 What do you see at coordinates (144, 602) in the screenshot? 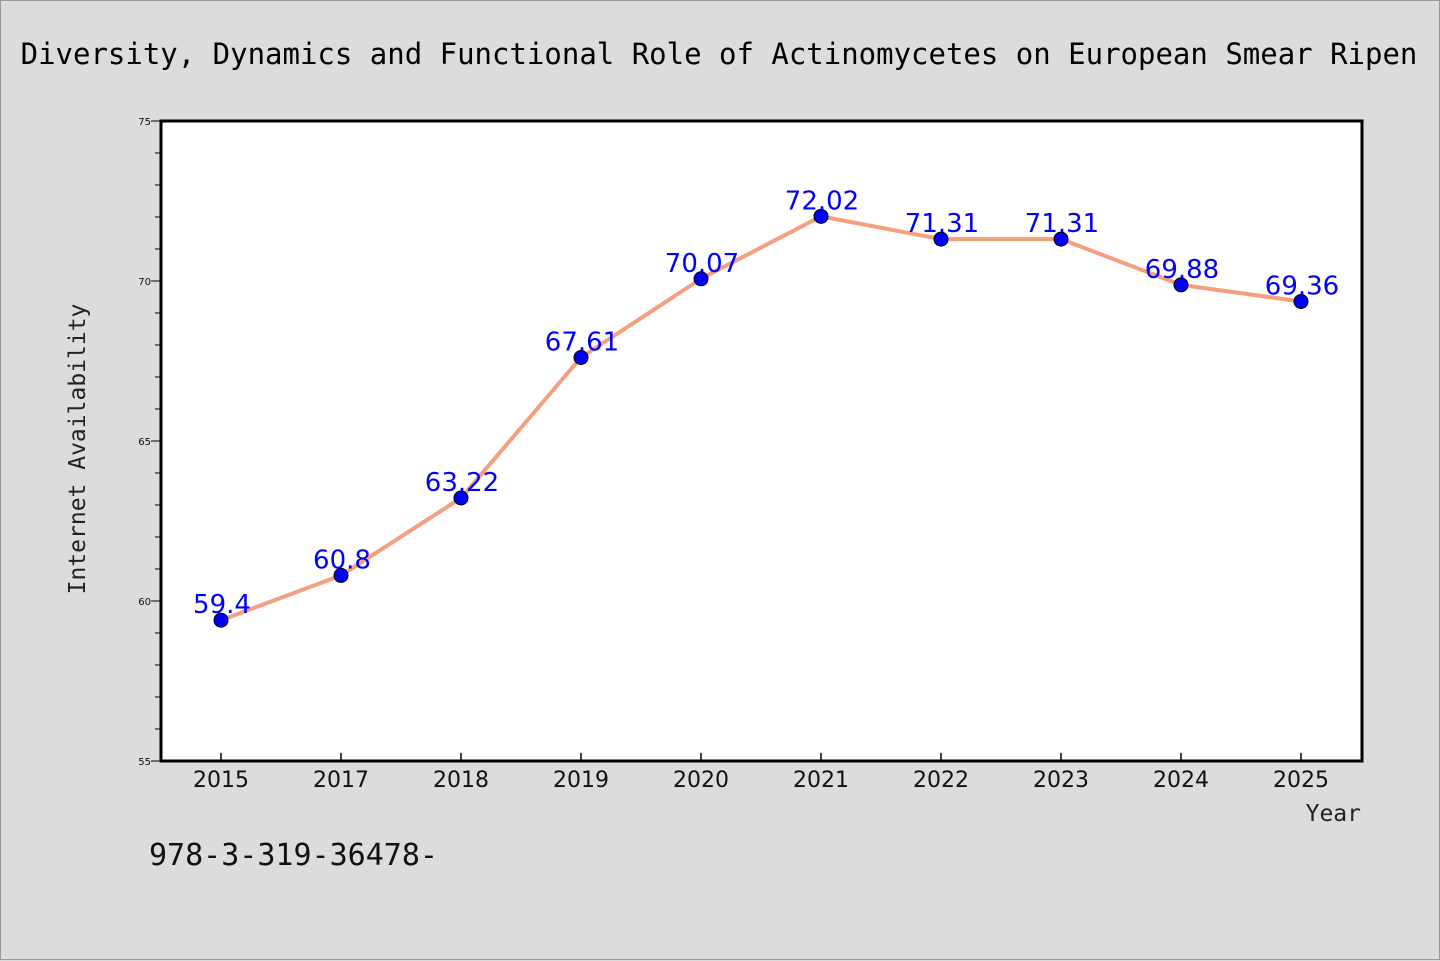
I see `y-tick-label: 60` at bounding box center [144, 602].